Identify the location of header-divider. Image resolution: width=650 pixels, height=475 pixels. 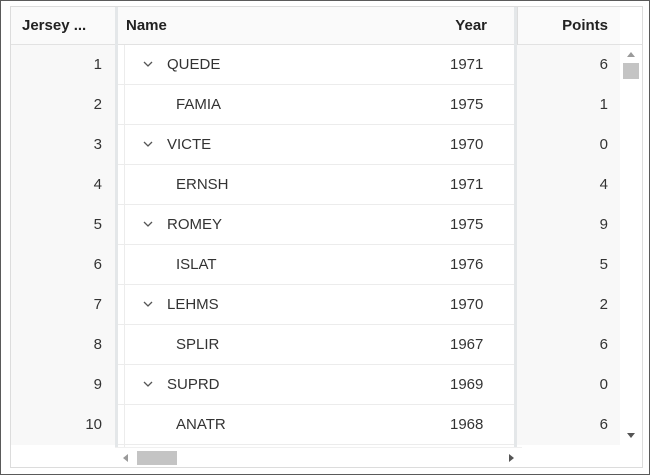
(517, 26).